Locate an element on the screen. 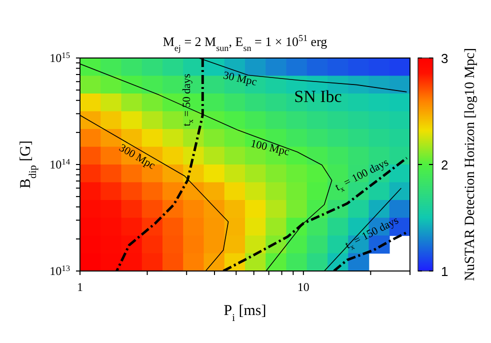  annotation: 300 Mpc is located at coordinates (137, 157).